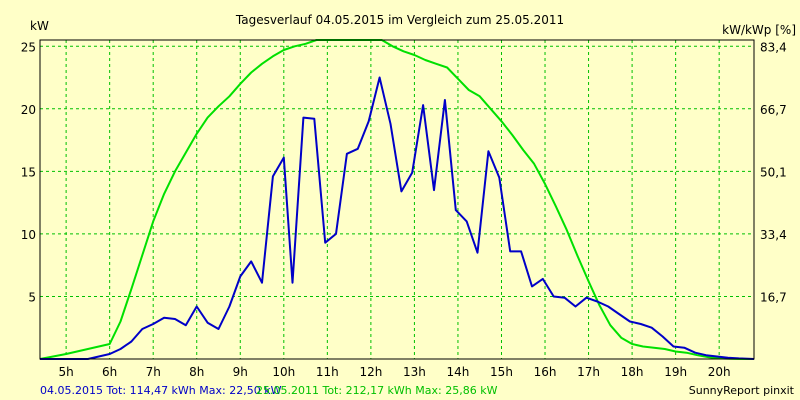 The width and height of the screenshot is (800, 400). I want to click on x-tick-label: 19h, so click(675, 372).